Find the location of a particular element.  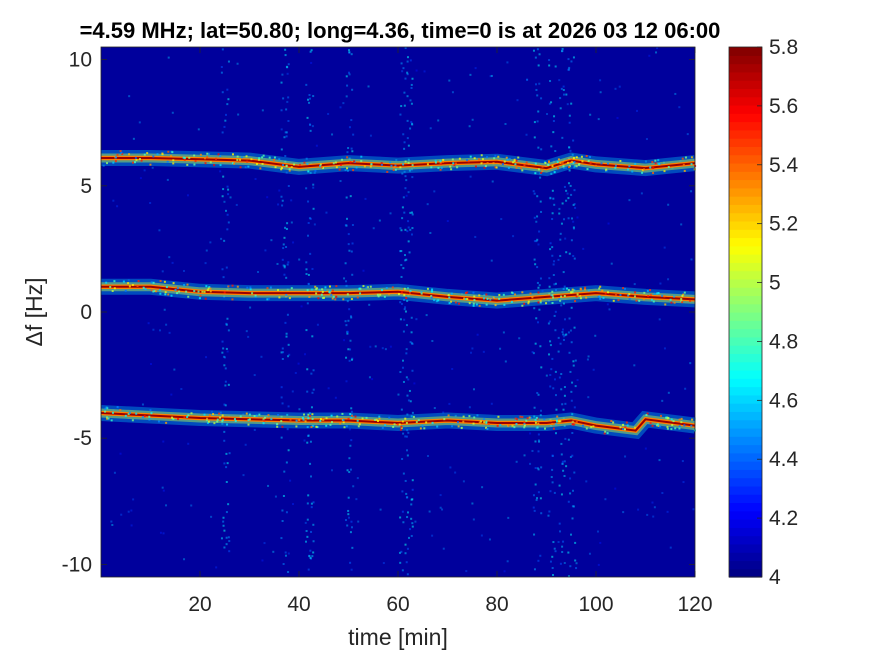

colorbar-tick-label: 4.4 is located at coordinates (784, 459).